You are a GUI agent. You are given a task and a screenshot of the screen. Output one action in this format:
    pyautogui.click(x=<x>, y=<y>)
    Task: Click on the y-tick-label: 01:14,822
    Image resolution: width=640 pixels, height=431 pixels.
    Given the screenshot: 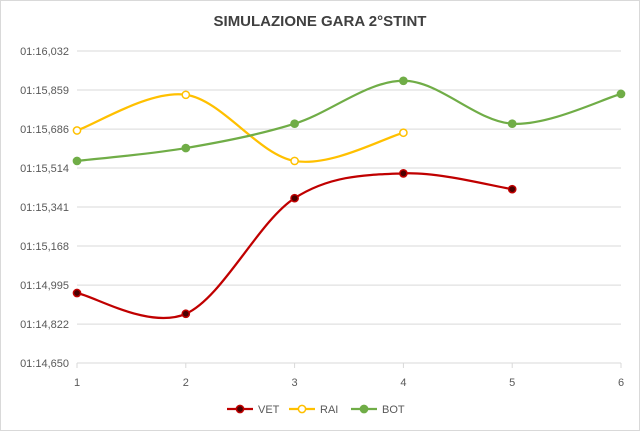 What is the action you would take?
    pyautogui.click(x=44, y=325)
    